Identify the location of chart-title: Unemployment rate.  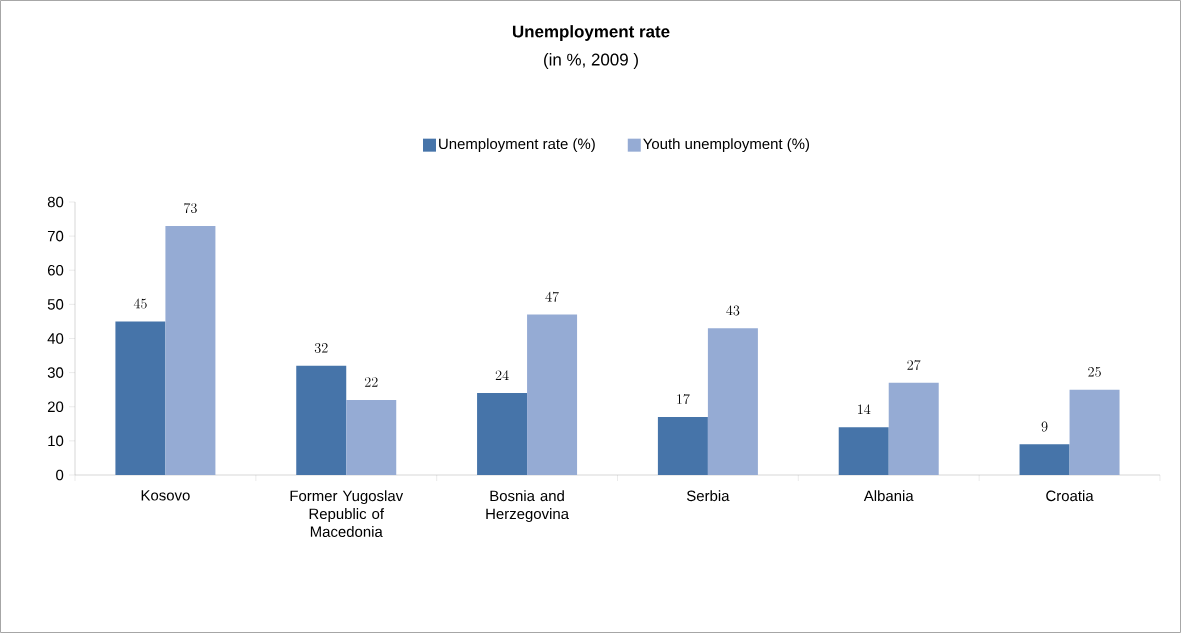
(591, 33).